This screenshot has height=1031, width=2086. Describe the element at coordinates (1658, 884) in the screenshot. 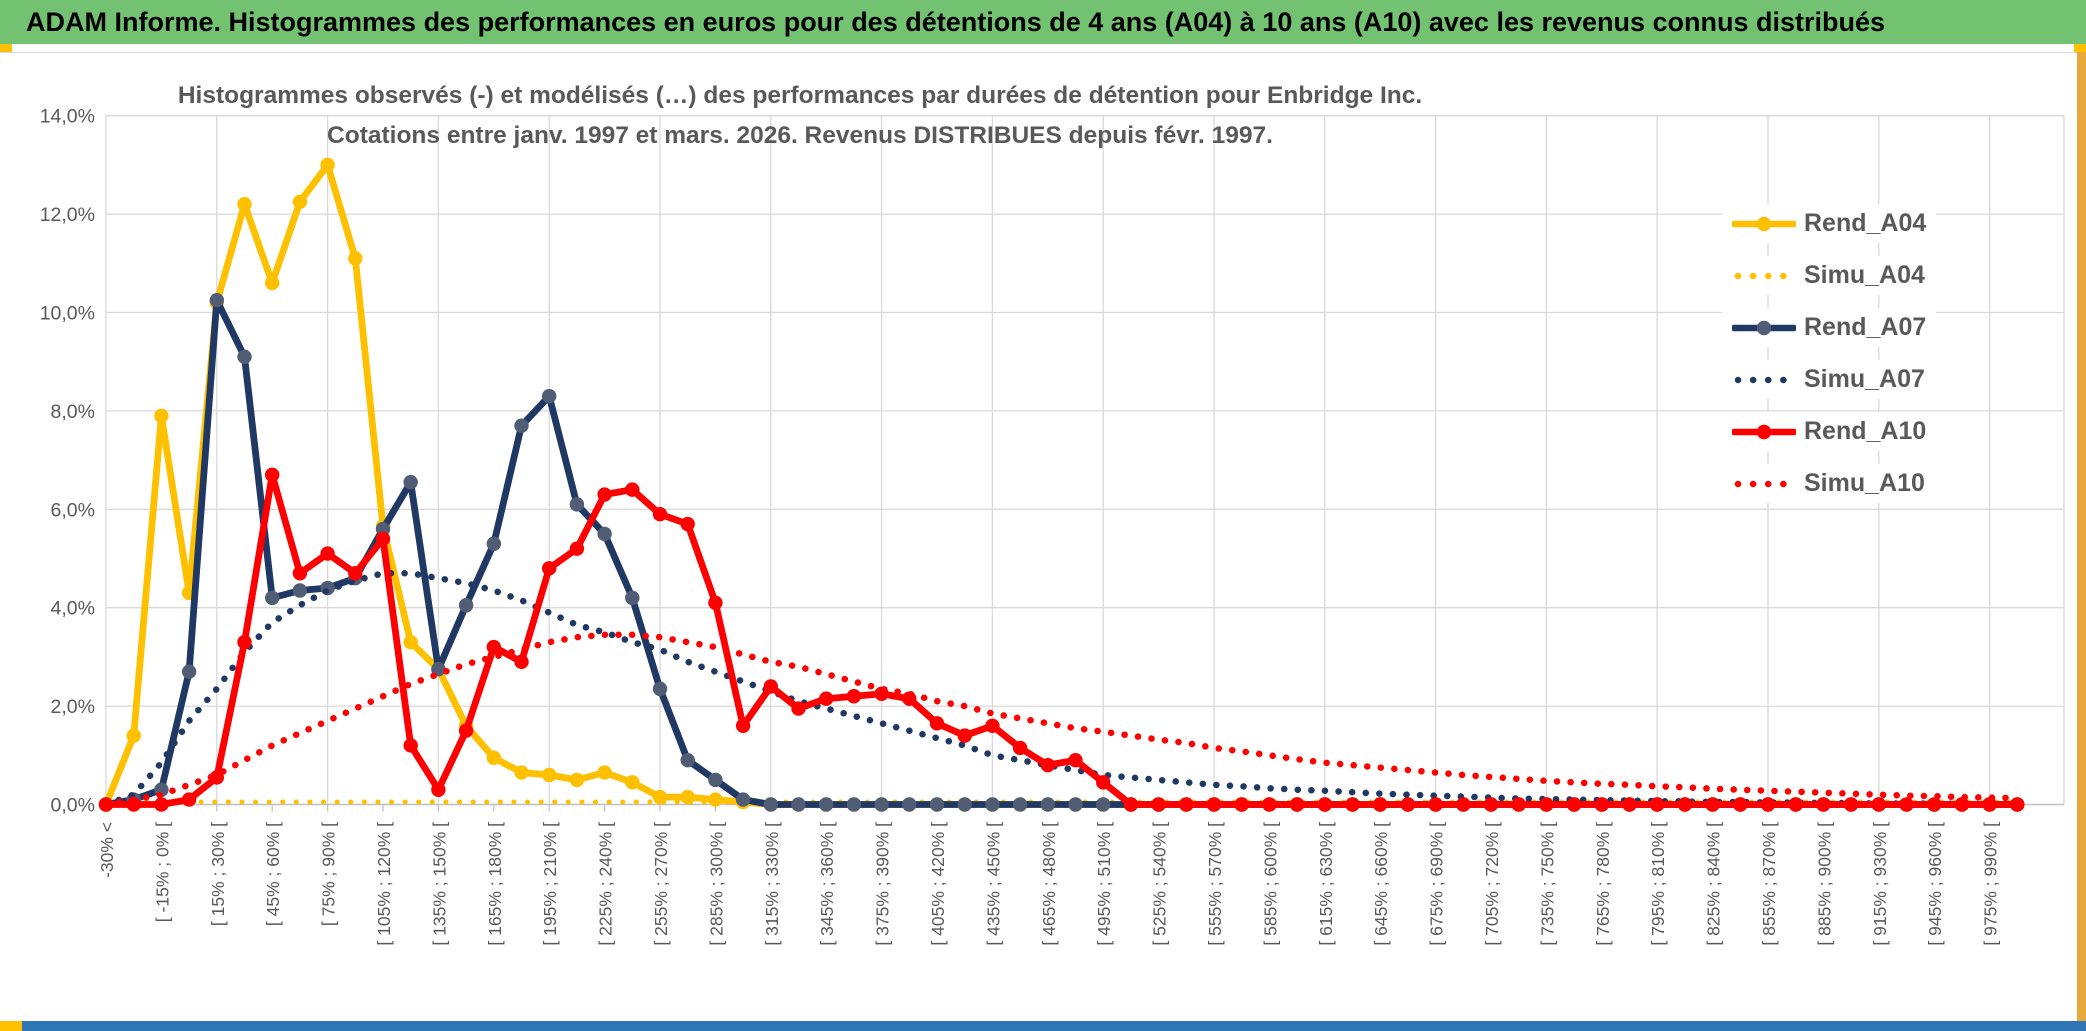

I see `x-tick-label: [ 795% ; 810% [` at that location.